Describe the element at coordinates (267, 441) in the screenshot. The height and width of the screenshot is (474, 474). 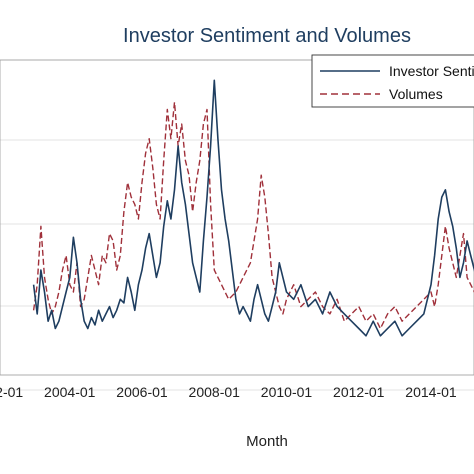
I see `x-axis-label: Month` at that location.